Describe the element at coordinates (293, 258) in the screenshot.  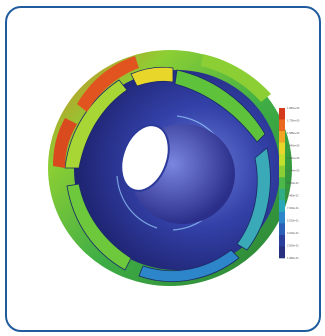
I see `colorbar-label: 1.080e-01` at that location.